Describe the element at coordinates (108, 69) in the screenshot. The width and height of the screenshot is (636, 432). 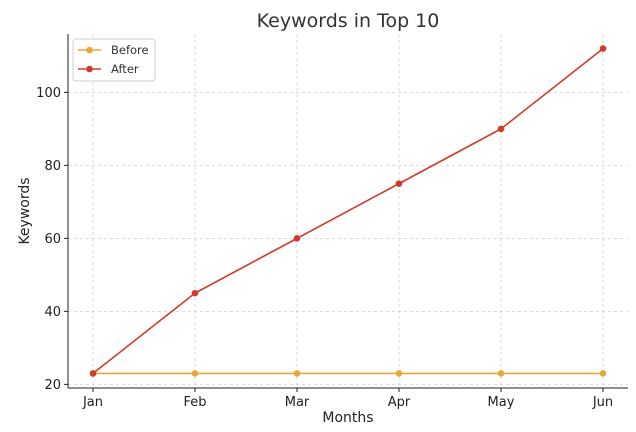
I see `legend-item-after: After` at that location.